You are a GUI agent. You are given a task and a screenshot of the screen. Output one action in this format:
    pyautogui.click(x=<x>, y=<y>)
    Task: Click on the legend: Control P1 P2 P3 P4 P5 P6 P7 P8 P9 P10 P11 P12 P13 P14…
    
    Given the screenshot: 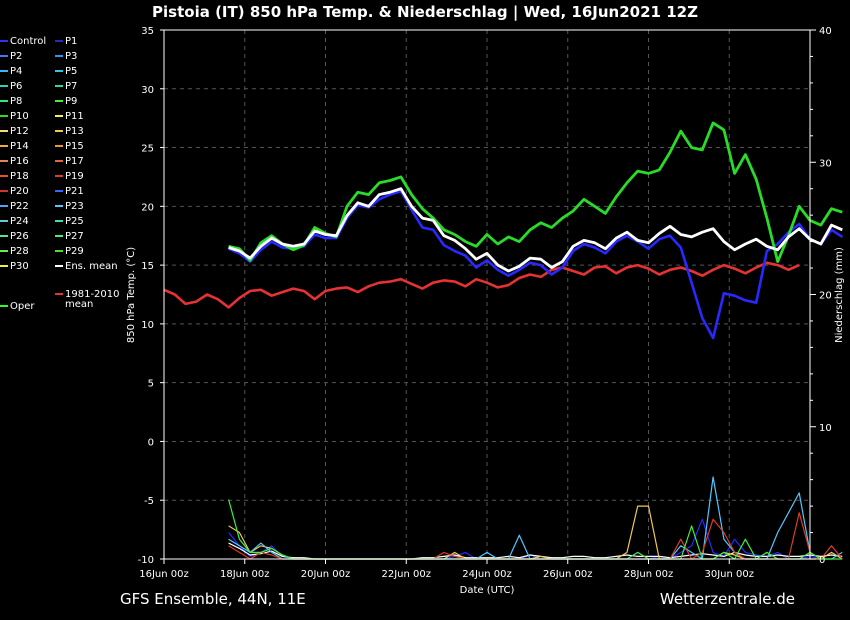 What is the action you would take?
    pyautogui.click(x=60, y=174)
    